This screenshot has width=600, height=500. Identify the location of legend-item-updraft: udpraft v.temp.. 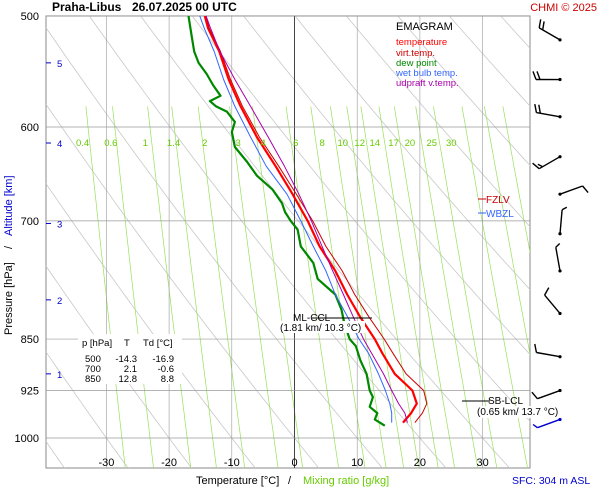
(427, 83).